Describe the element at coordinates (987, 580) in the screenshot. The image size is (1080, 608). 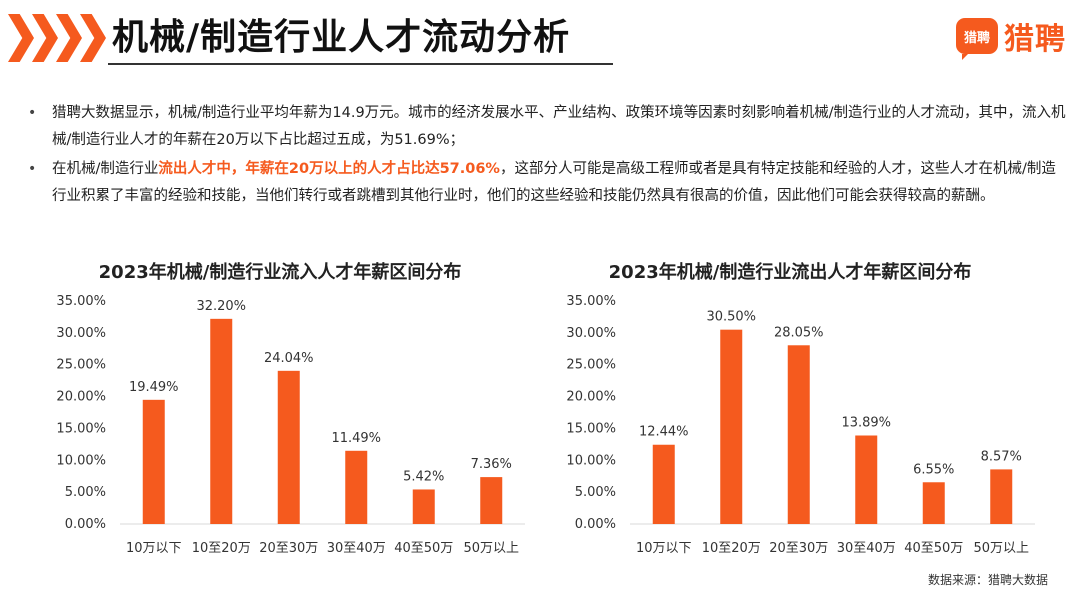
I see `data-source: 数据来源：猎聘大数据` at that location.